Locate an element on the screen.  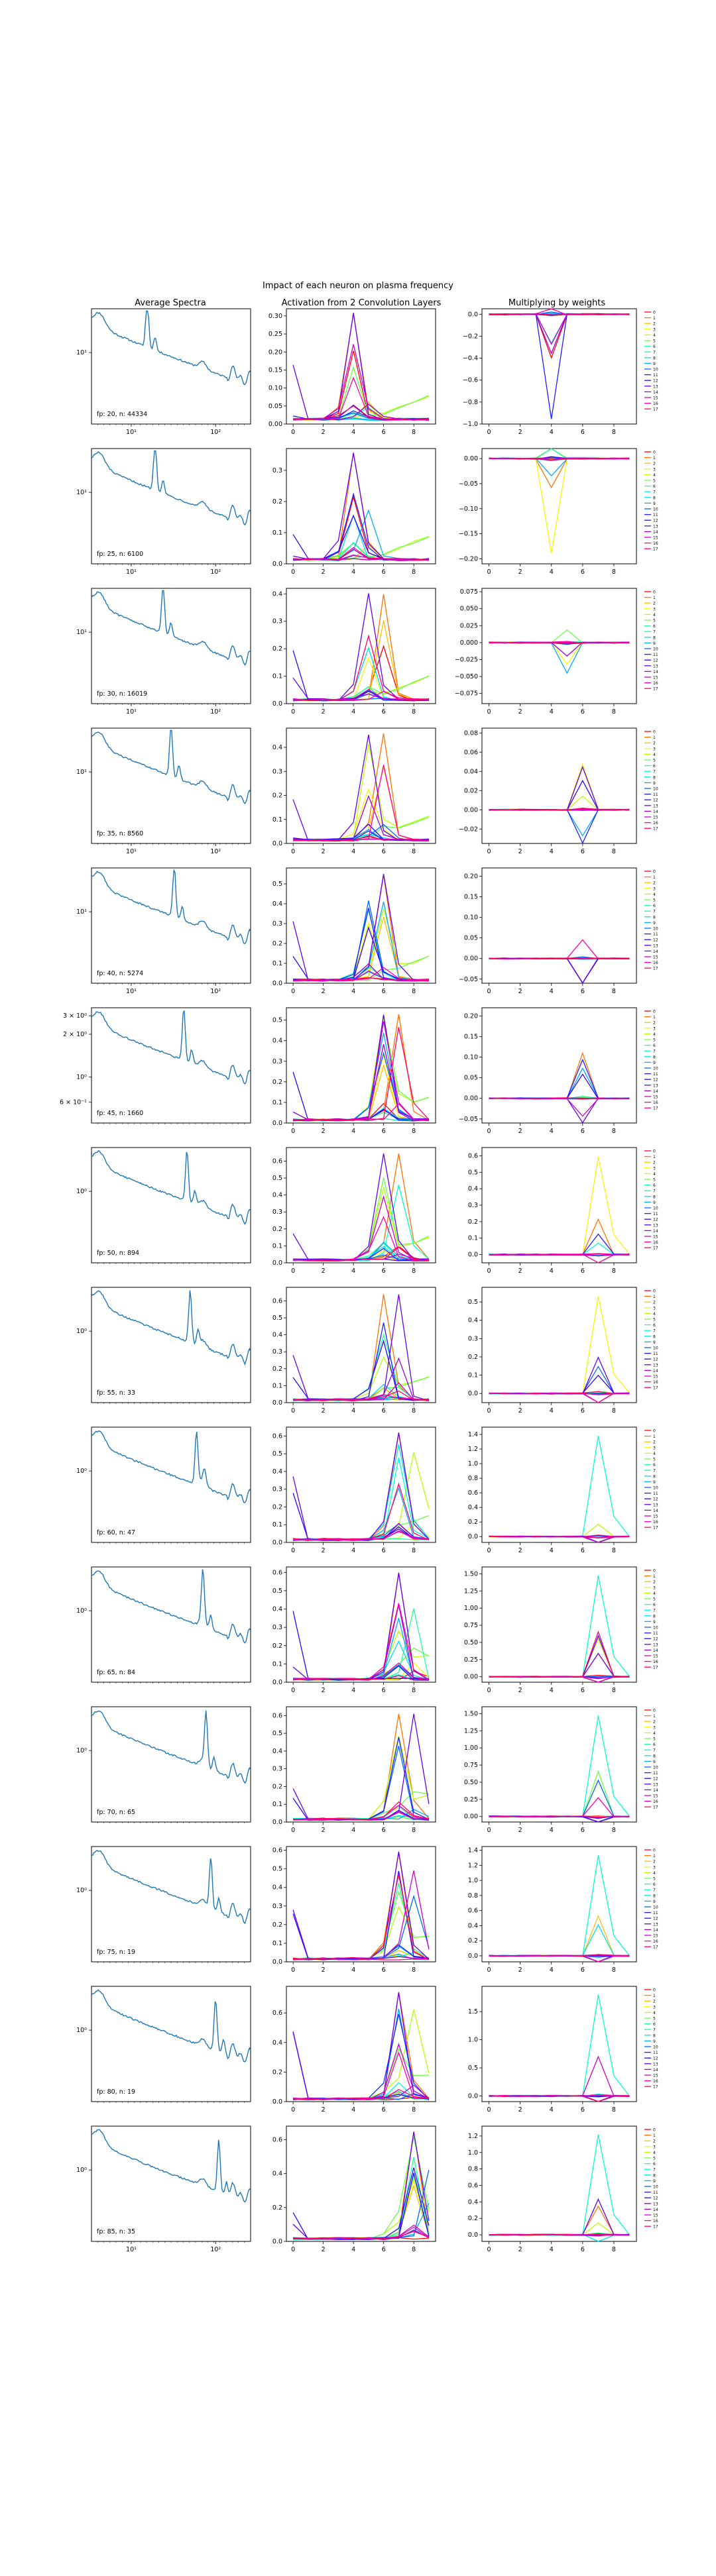
legend-label: 15 is located at coordinates (655, 1377).